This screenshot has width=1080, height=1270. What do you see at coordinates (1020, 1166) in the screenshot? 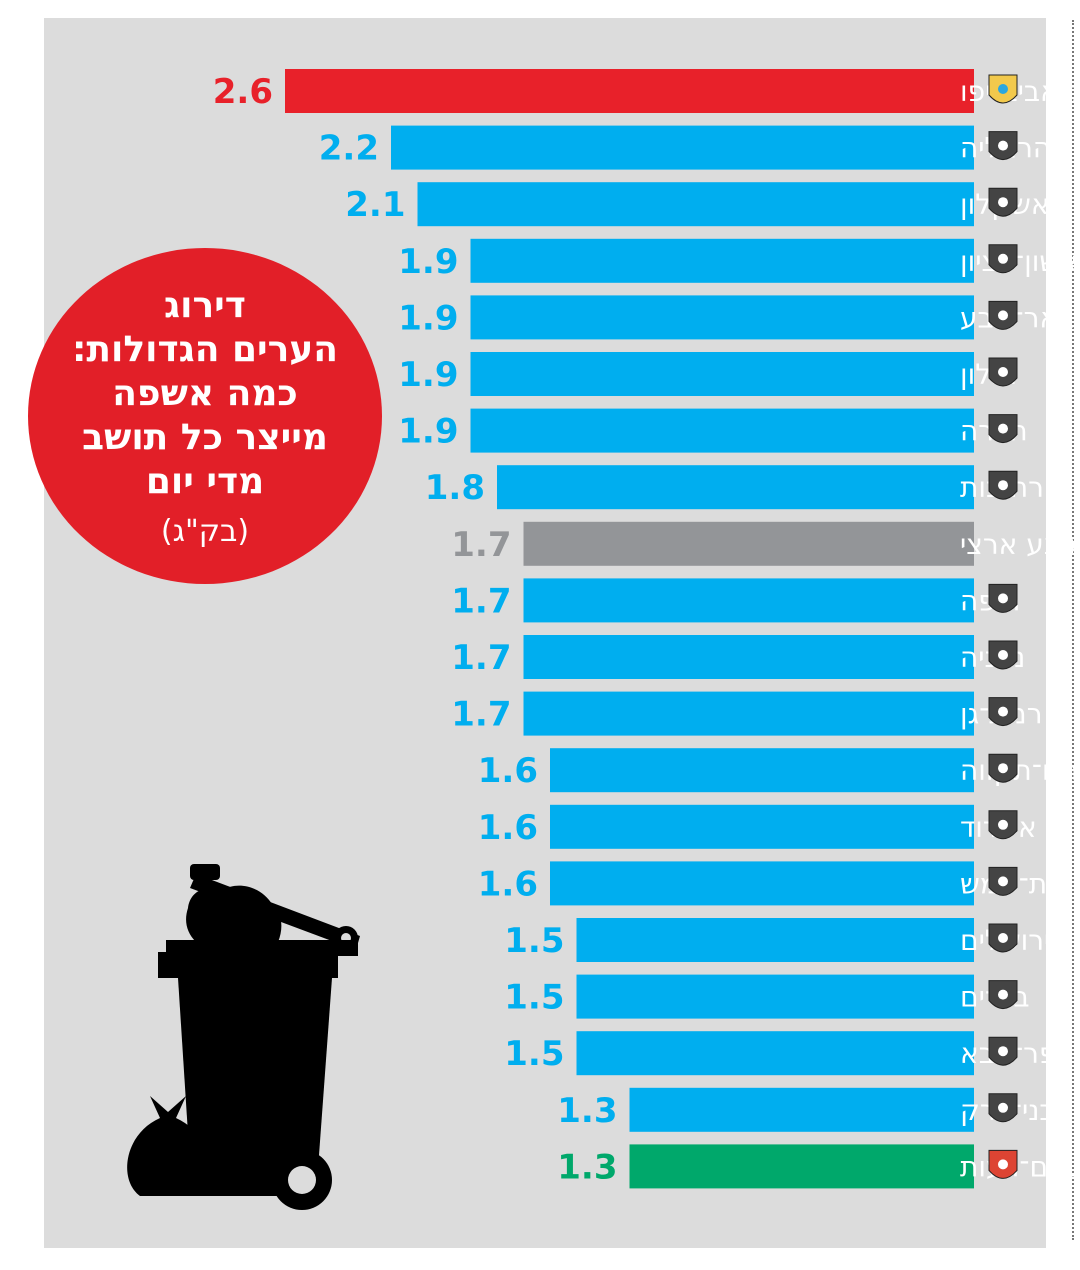
I see `category-label: מודיעין־מכבים־רעות` at bounding box center [1020, 1166].